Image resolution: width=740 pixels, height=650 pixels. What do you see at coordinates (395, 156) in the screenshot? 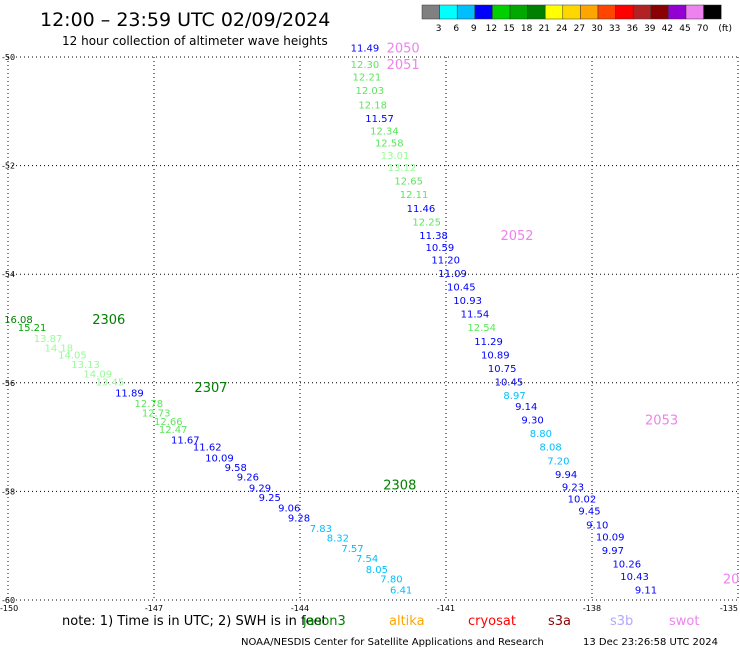
I see `swh-value-swot: 13.01` at bounding box center [395, 156].